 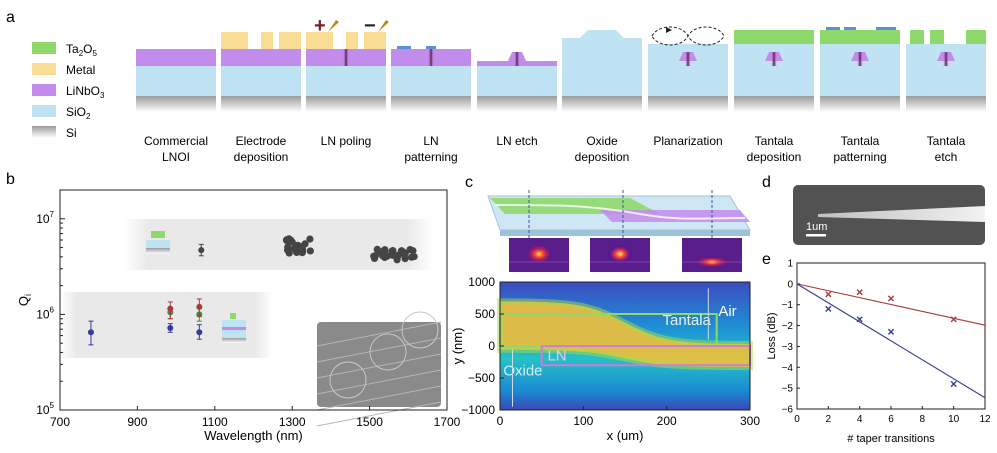 I want to click on panel-label-b: b, so click(x=10, y=179).